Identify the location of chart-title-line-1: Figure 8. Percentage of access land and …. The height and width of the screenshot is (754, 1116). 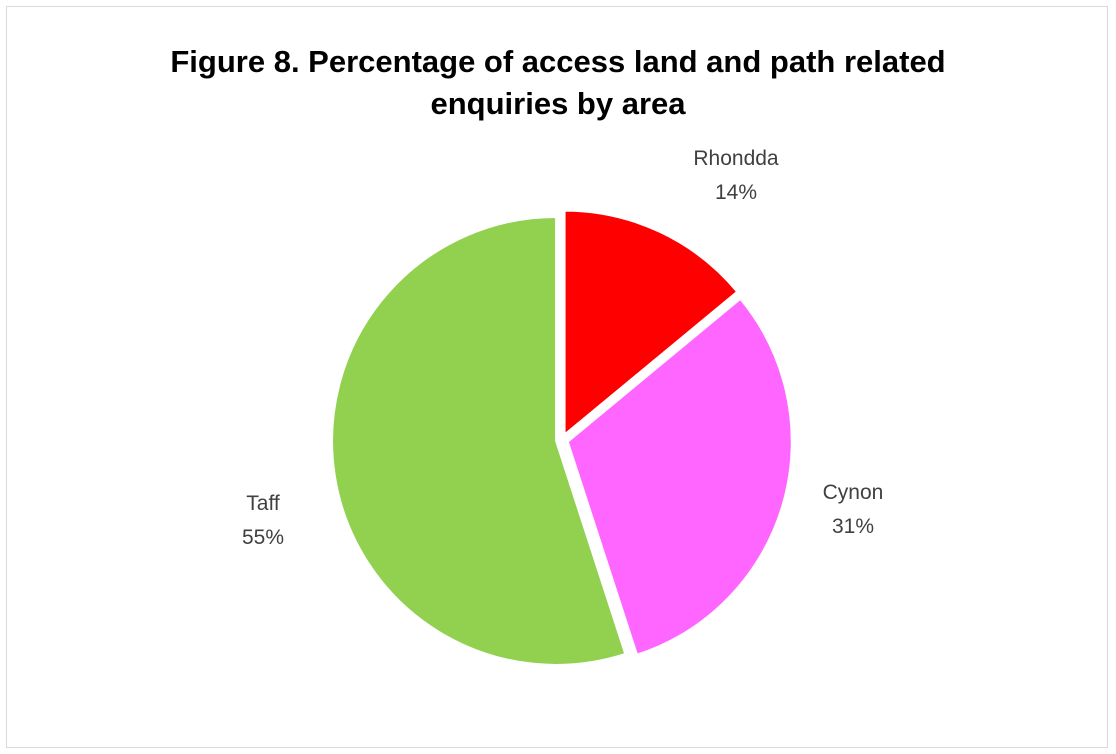
(558, 61).